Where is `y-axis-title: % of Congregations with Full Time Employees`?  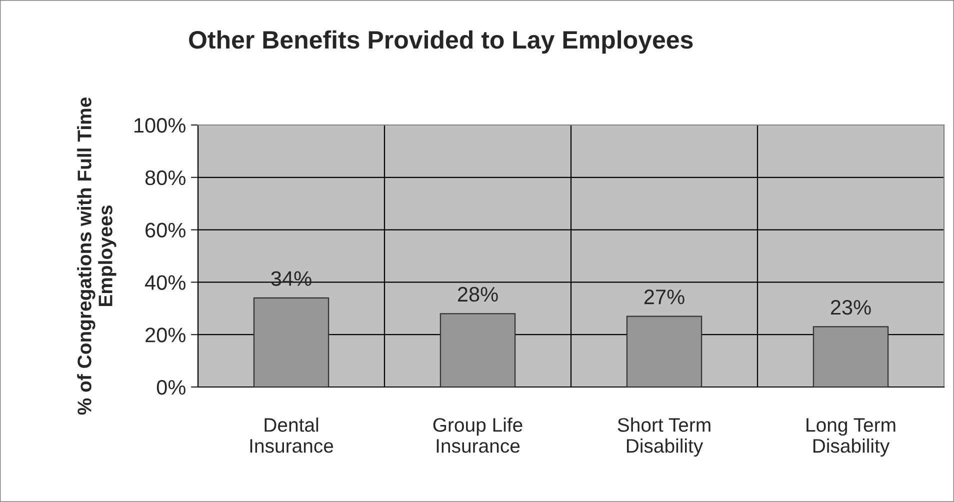
y-axis-title: % of Congregations with Full Time Employees is located at coordinates (96, 256).